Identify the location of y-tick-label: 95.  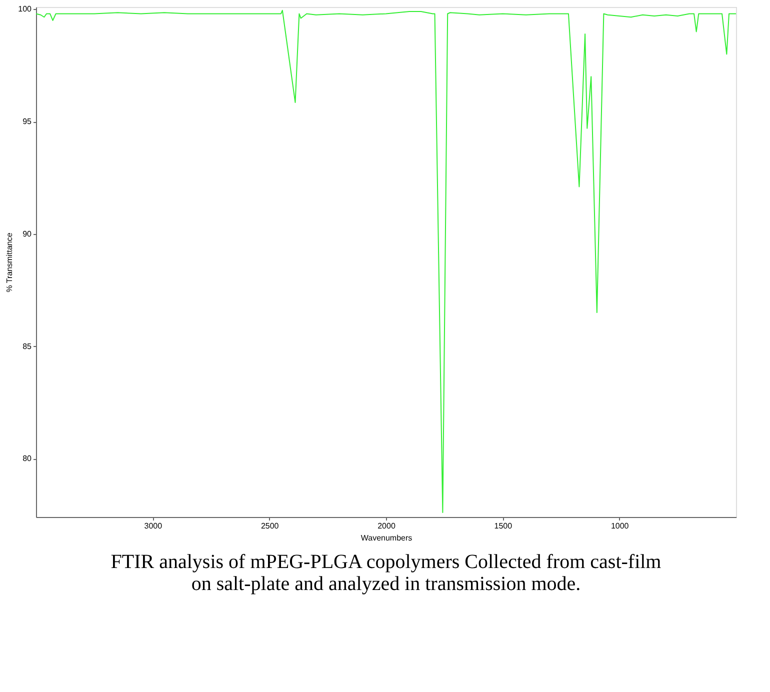
(27, 121).